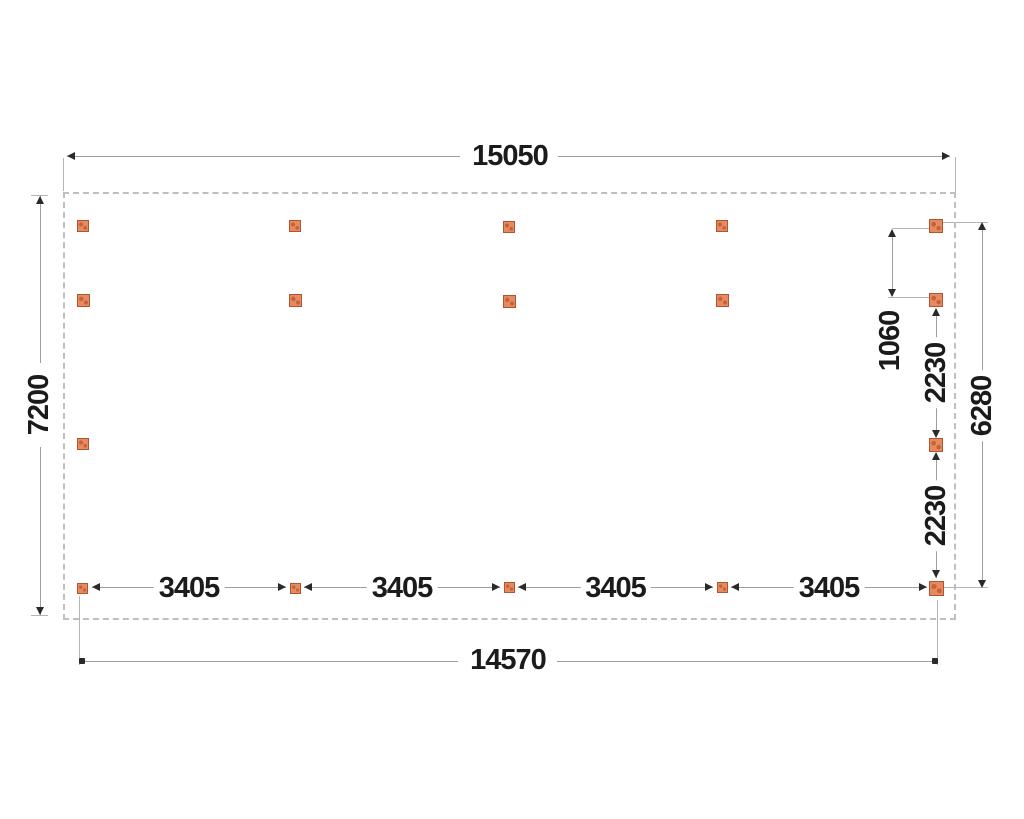 This screenshot has width=1024, height=819. What do you see at coordinates (892, 263) in the screenshot?
I see `dim-offset-line` at bounding box center [892, 263].